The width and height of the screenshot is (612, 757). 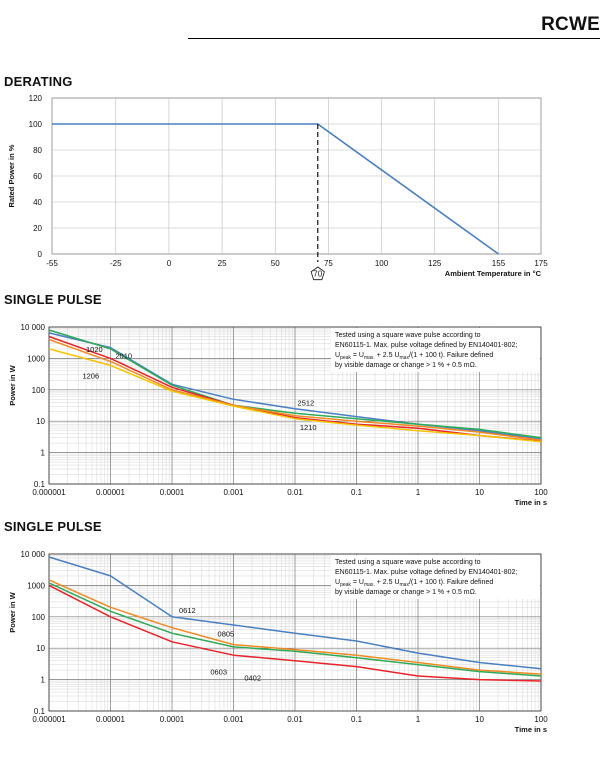 What do you see at coordinates (275, 263) in the screenshot?
I see `x-tick-label: 50` at bounding box center [275, 263].